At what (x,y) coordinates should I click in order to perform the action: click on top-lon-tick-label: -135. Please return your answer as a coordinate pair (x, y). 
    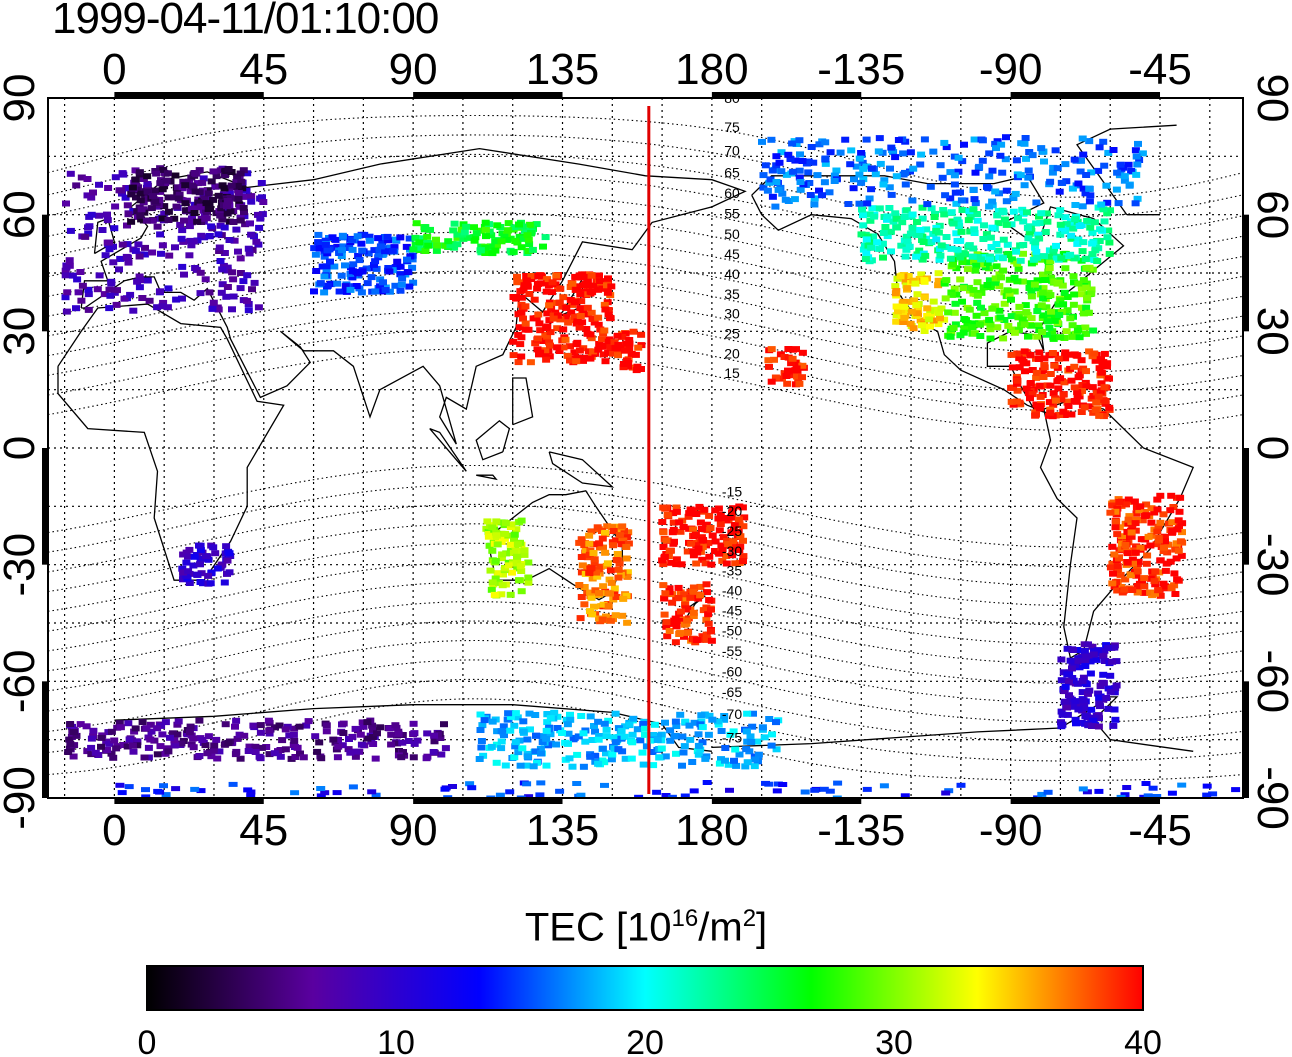
    Looking at the image, I should click on (861, 69).